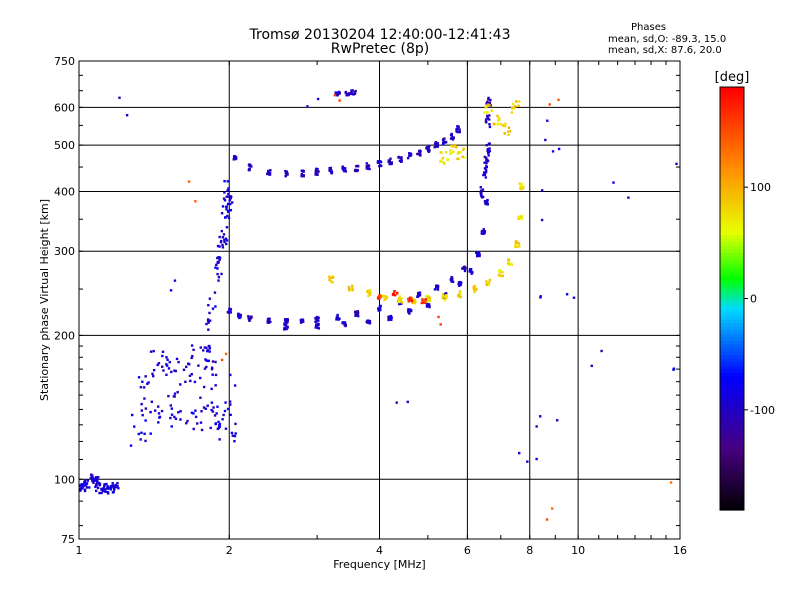  What do you see at coordinates (79, 550) in the screenshot?
I see `x-tick-label: 1` at bounding box center [79, 550].